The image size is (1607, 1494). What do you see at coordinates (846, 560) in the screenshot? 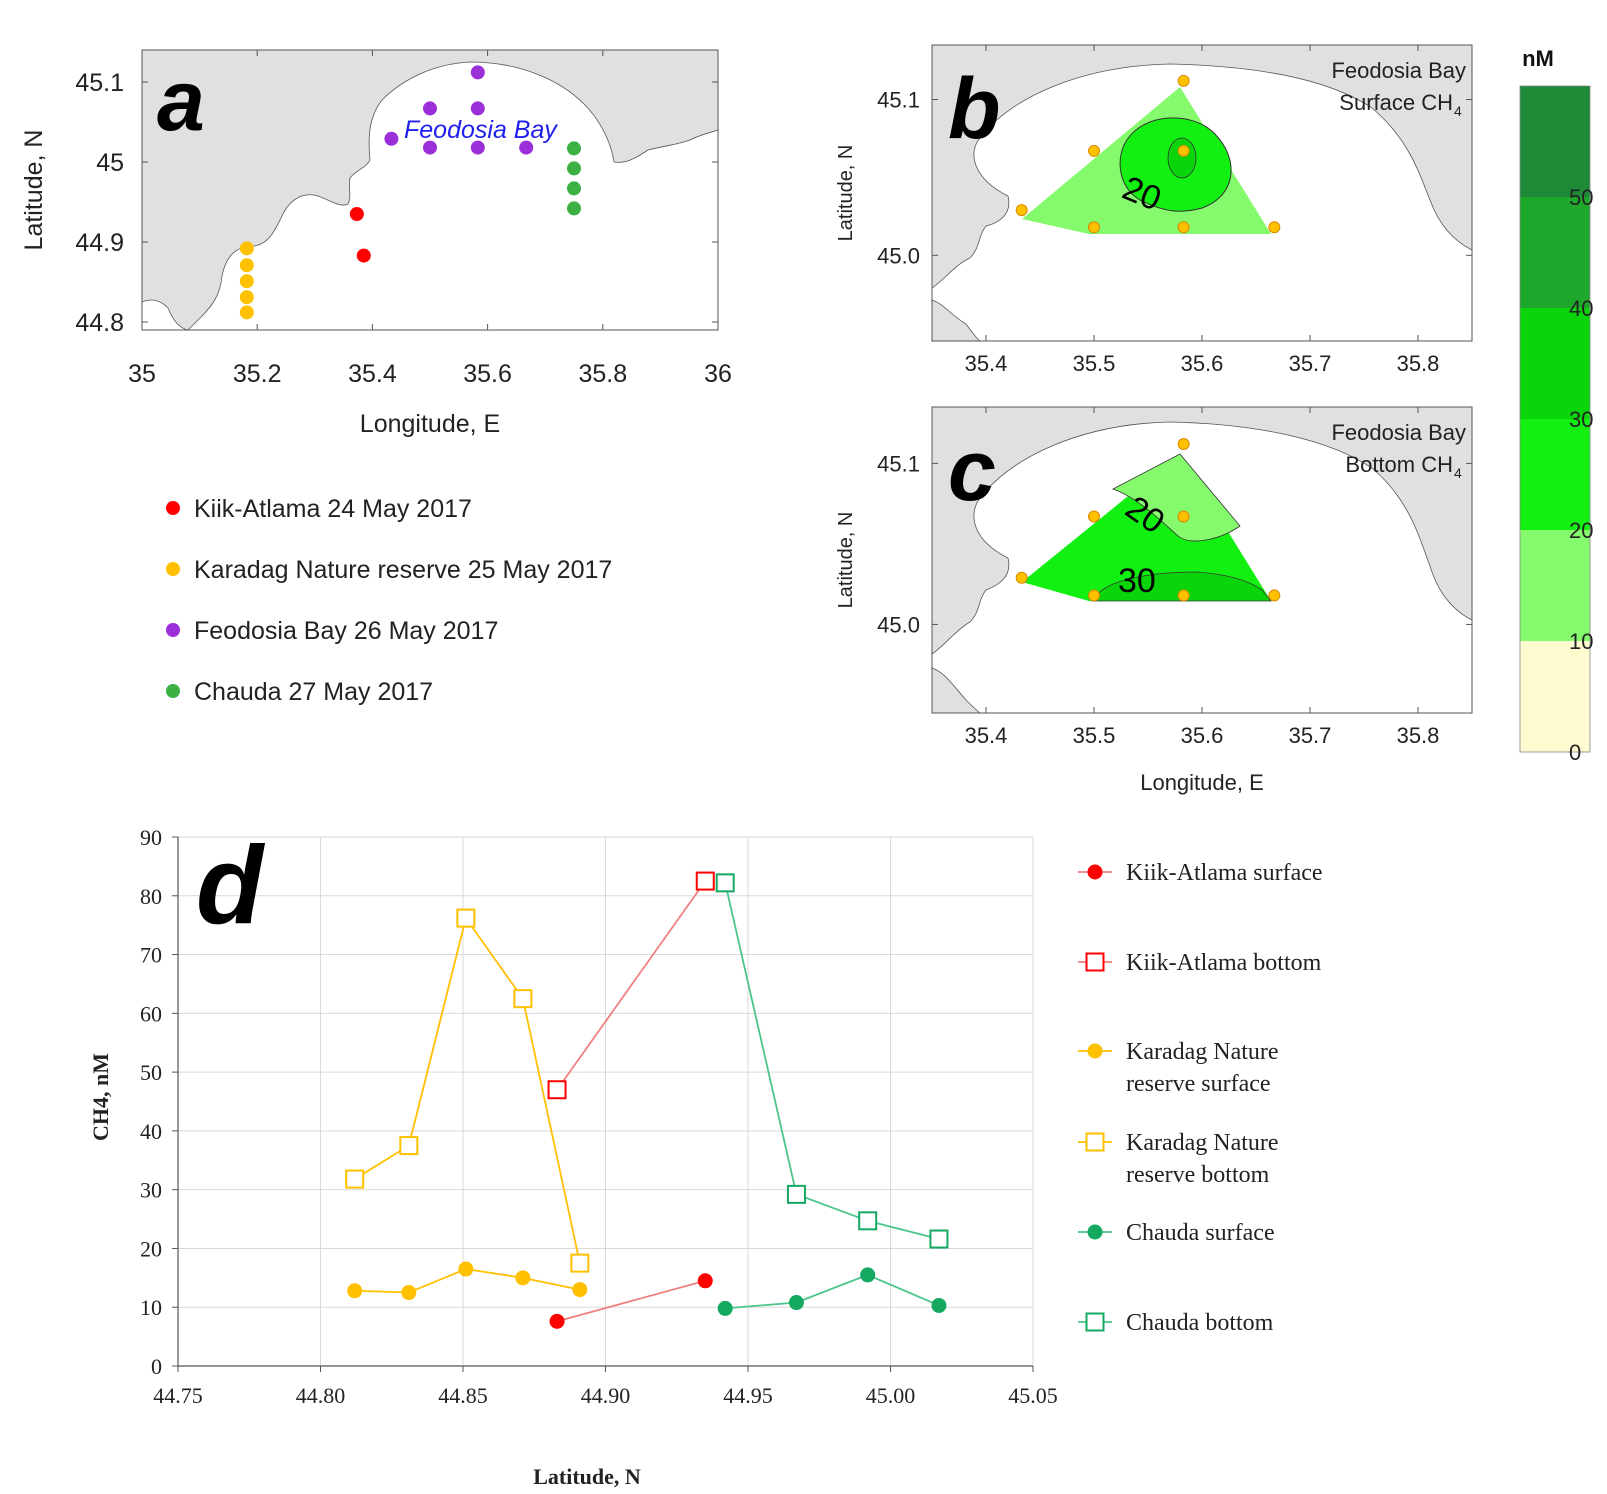
I see `panel-c-ylabel: Latitude, N` at bounding box center [846, 560].